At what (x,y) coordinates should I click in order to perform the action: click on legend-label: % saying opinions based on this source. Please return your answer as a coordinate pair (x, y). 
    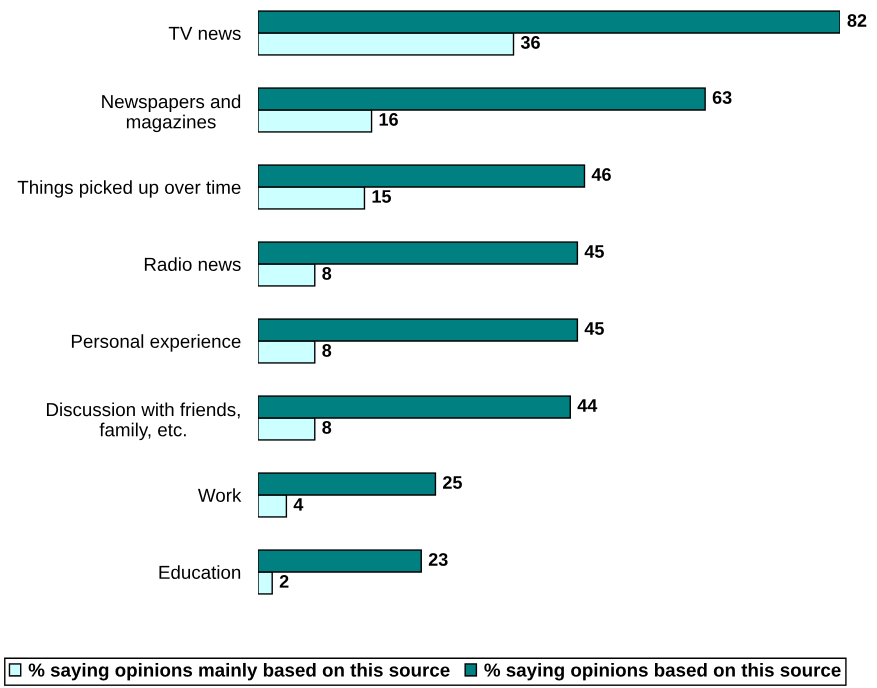
    Looking at the image, I should click on (662, 671).